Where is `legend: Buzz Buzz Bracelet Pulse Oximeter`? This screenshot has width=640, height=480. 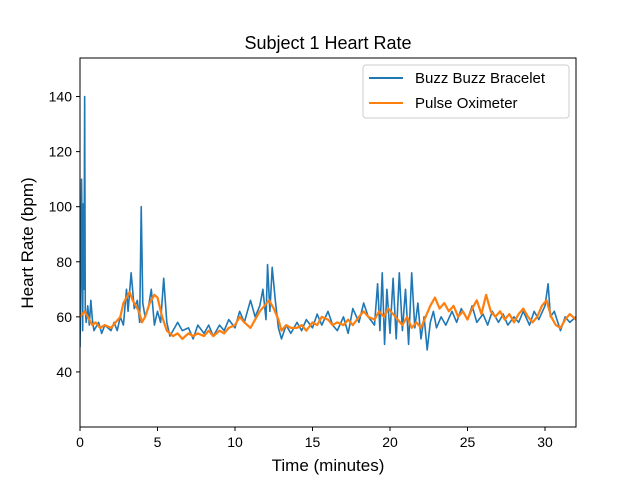 legend: Buzz Buzz Bracelet Pulse Oximeter is located at coordinates (466, 91).